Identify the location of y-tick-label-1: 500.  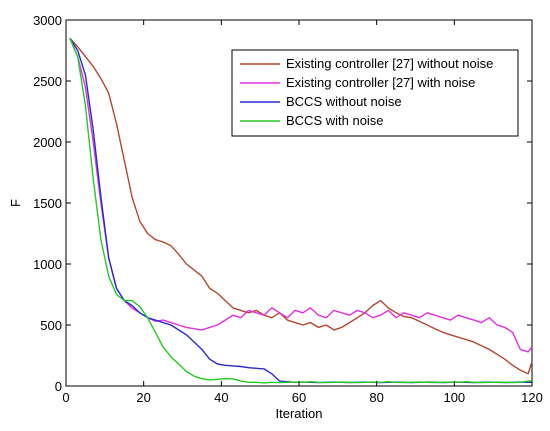
(51, 325).